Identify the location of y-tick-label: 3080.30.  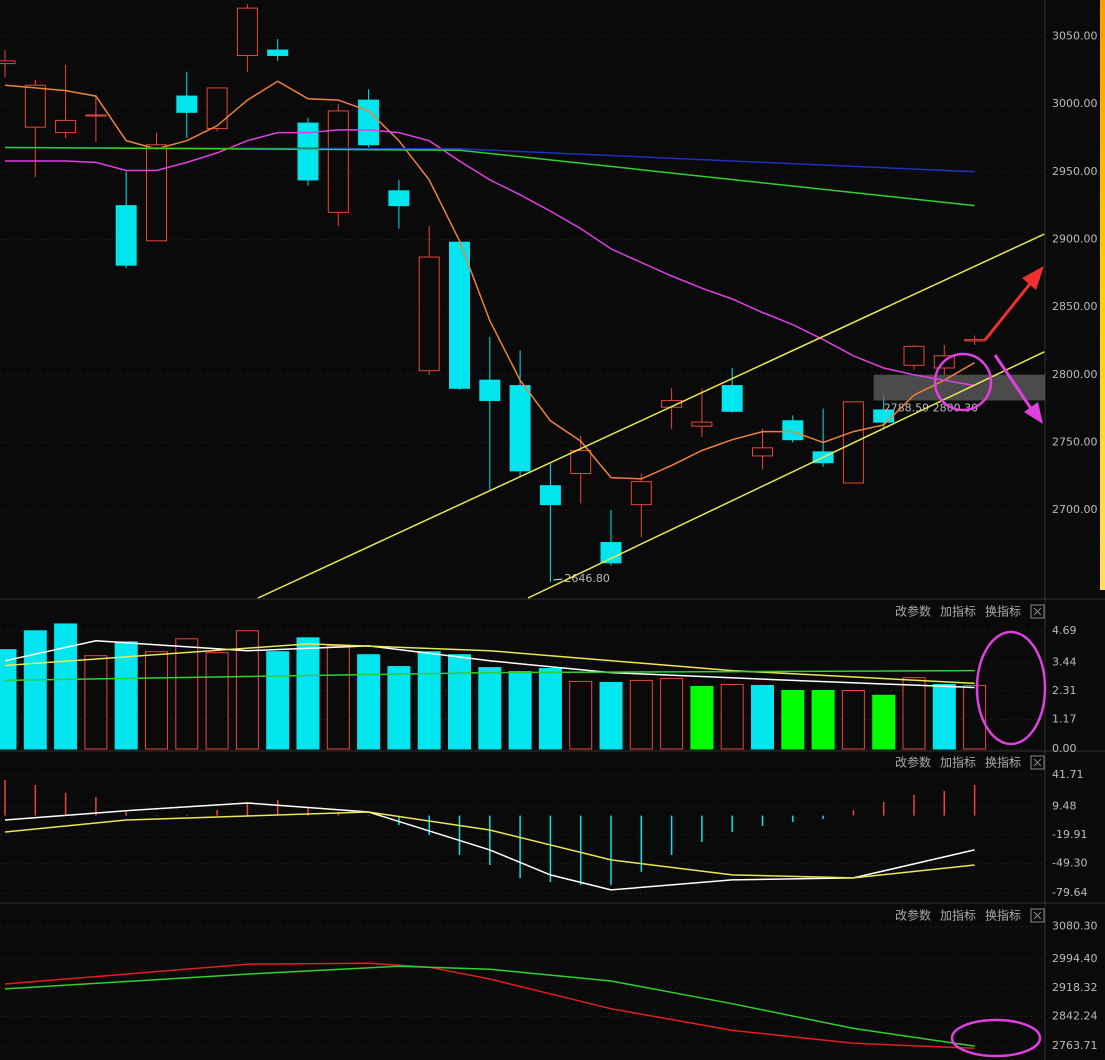
(1075, 926).